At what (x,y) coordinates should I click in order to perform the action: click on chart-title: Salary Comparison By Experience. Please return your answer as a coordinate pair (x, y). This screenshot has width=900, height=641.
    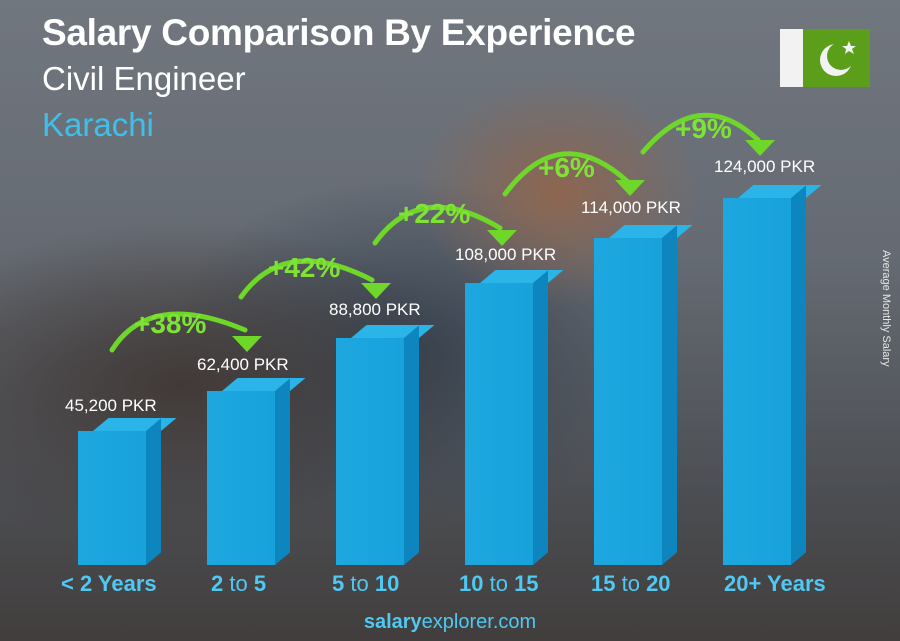
    Looking at the image, I should click on (339, 32).